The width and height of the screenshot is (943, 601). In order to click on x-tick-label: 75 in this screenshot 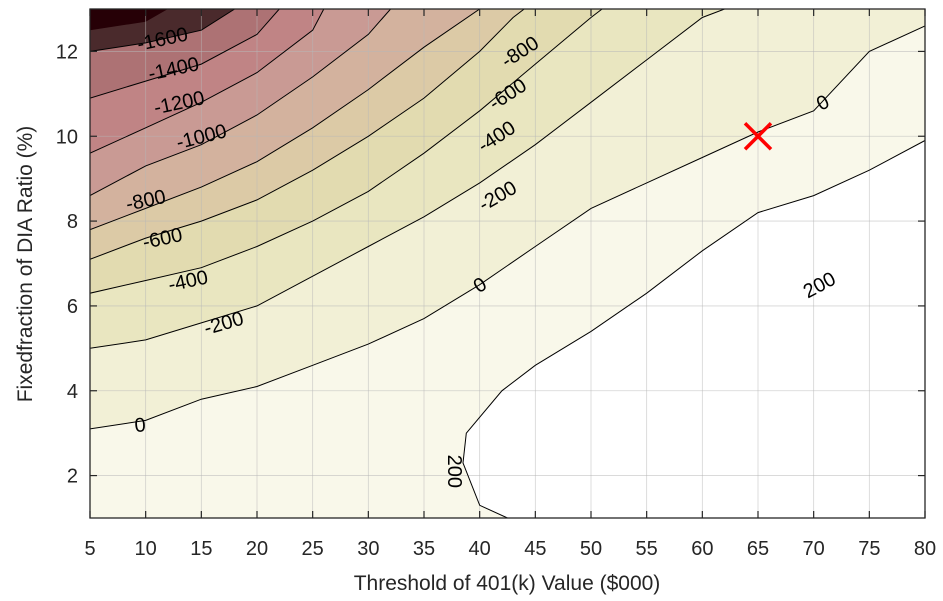, I will do `click(869, 549)`.